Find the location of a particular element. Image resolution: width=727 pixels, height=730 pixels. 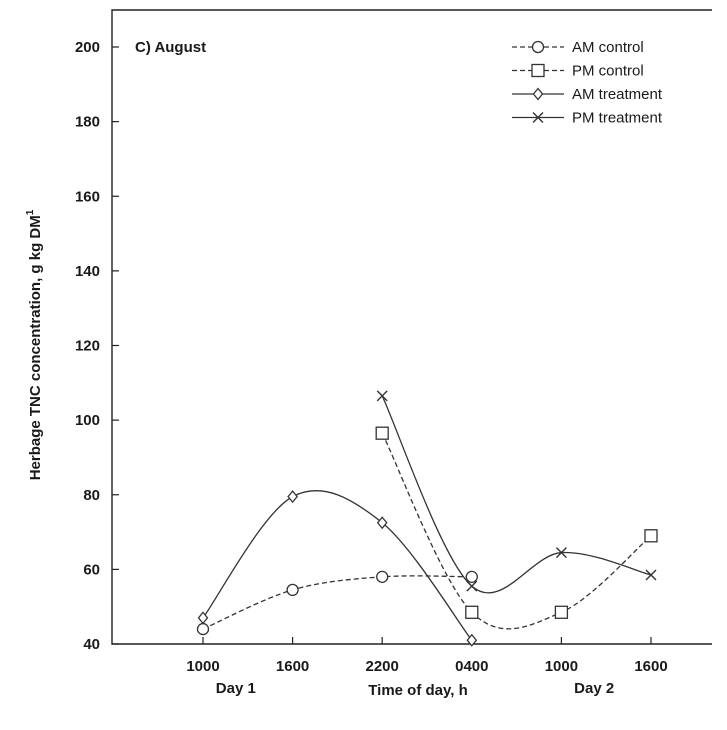

y-axis-title-group: Herbage TNC concentration, g kg DM1 is located at coordinates (34, 344).